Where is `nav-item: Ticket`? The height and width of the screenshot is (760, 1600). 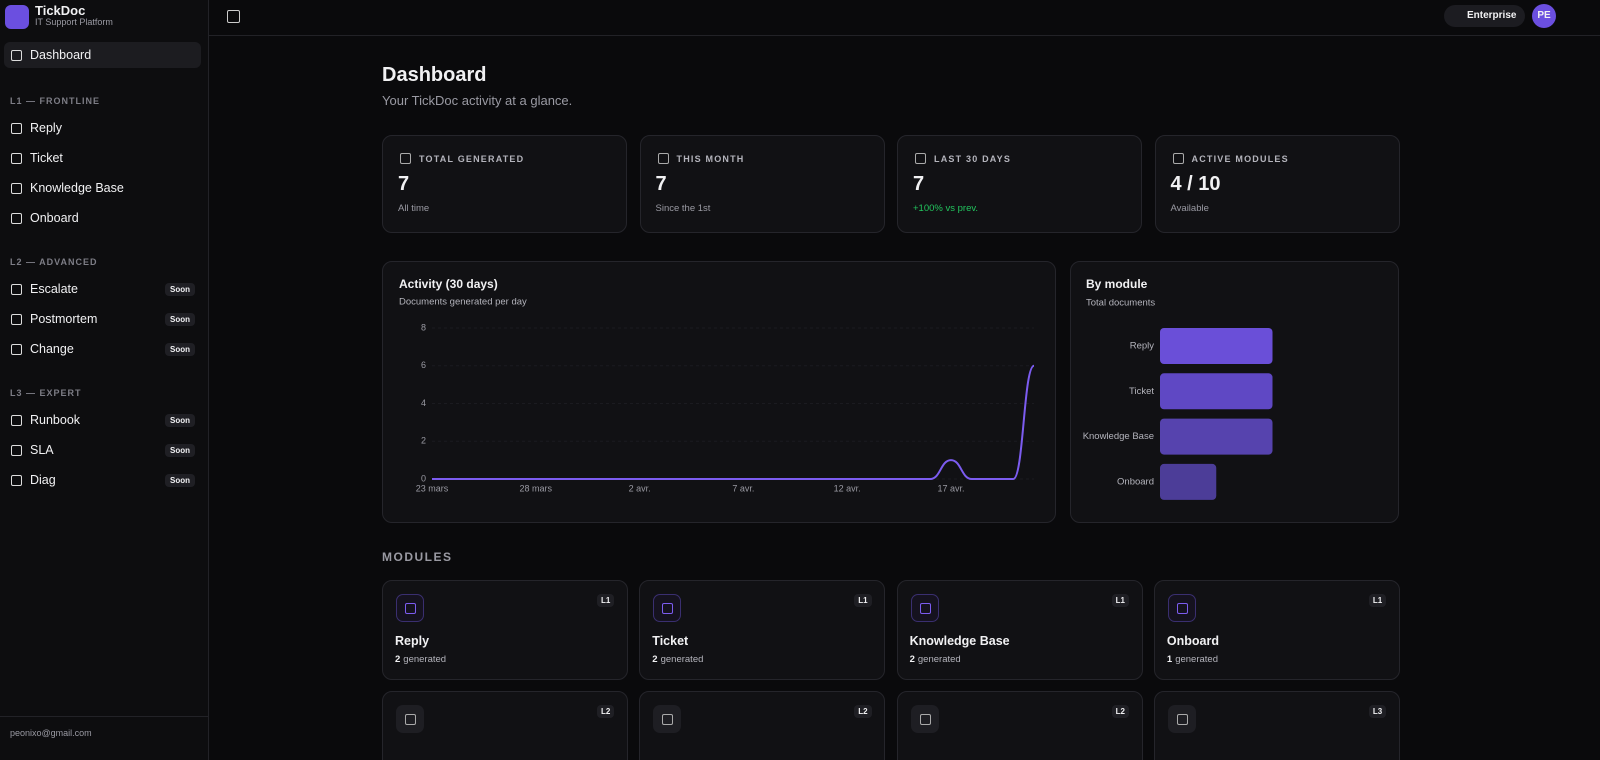 nav-item: Ticket is located at coordinates (46, 158).